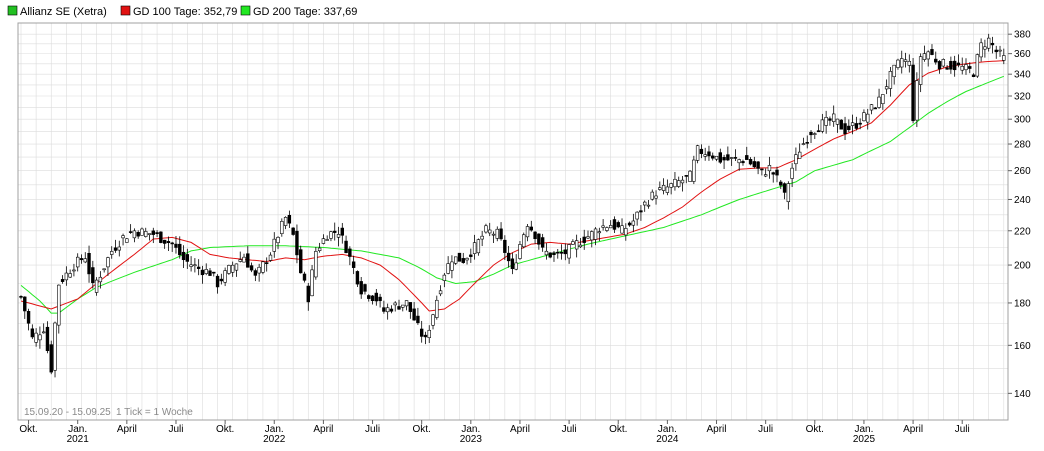  What do you see at coordinates (1022, 120) in the screenshot?
I see `y-tick-label: 300` at bounding box center [1022, 120].